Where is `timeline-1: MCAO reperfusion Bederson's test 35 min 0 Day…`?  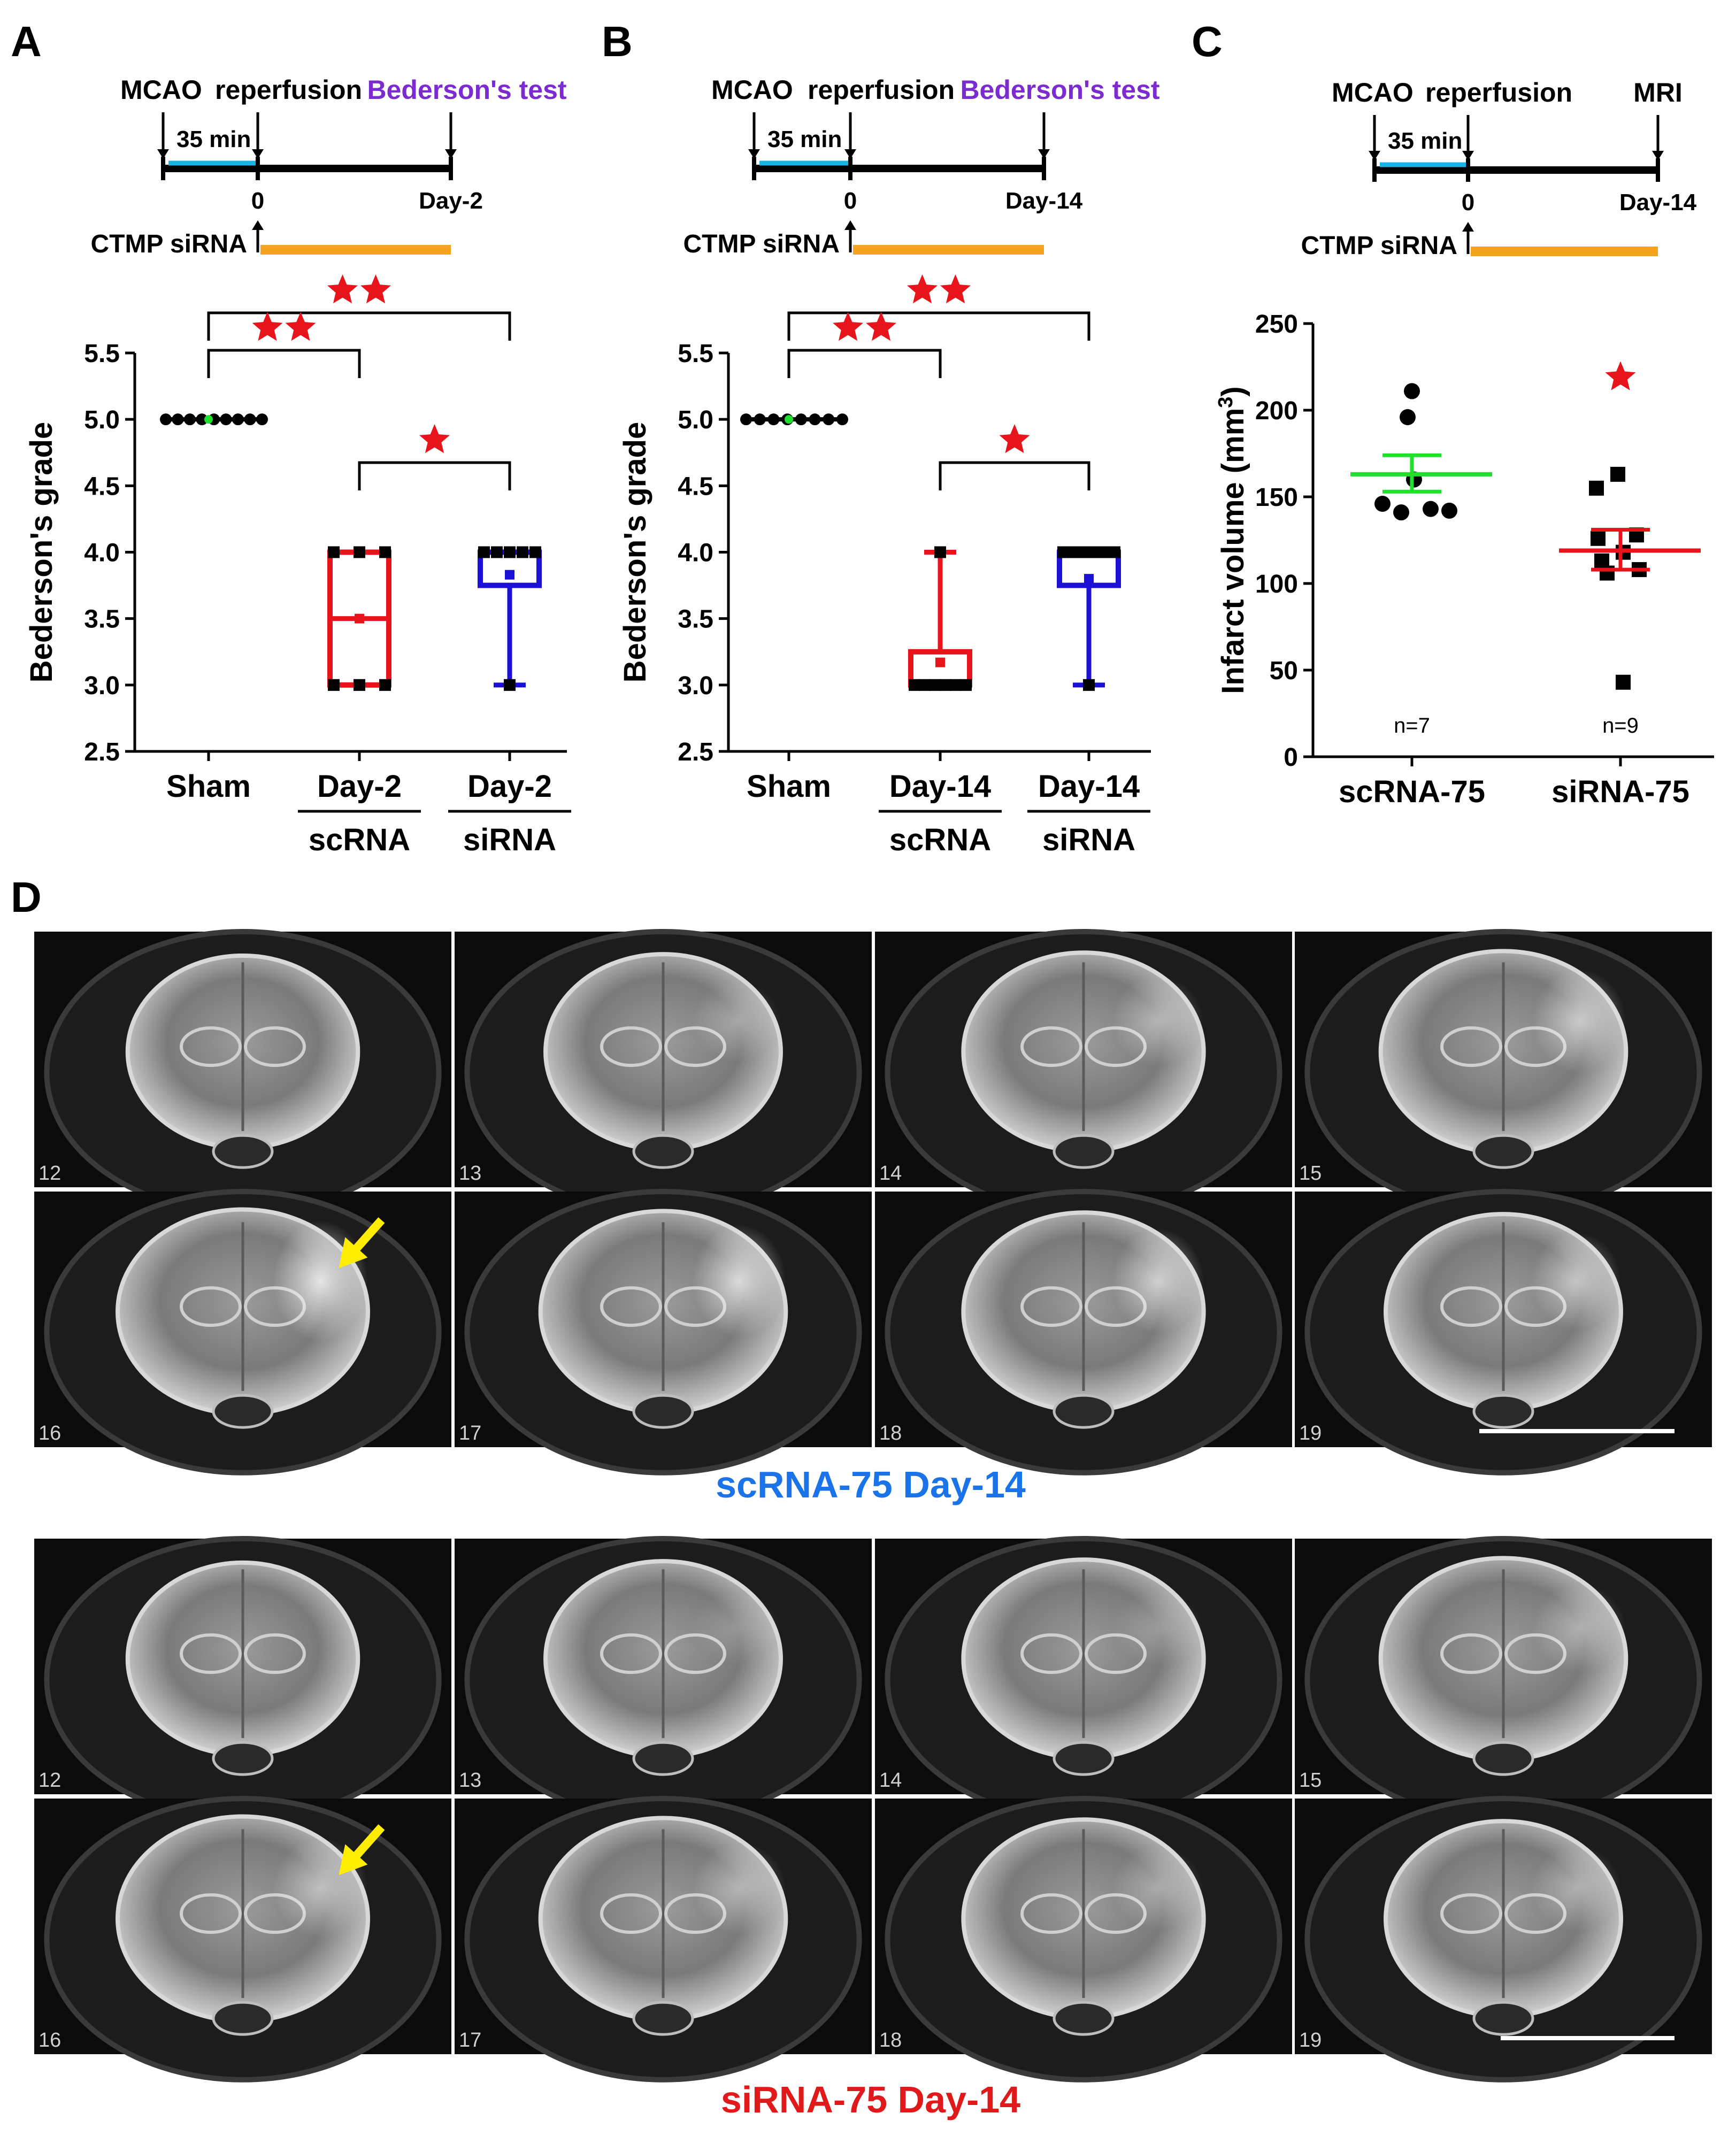
timeline-1: MCAO reperfusion Bederson's test 35 min 0 Day… is located at coordinates (329, 166).